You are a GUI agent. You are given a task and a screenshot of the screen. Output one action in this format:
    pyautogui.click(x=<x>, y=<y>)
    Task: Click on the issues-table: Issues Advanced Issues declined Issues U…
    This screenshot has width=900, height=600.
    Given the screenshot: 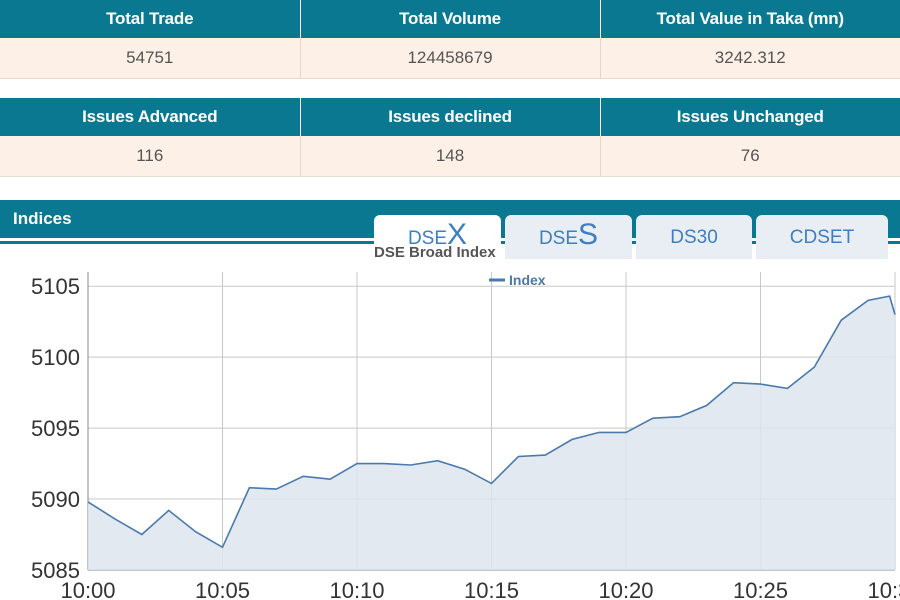 What is the action you would take?
    pyautogui.click(x=450, y=137)
    